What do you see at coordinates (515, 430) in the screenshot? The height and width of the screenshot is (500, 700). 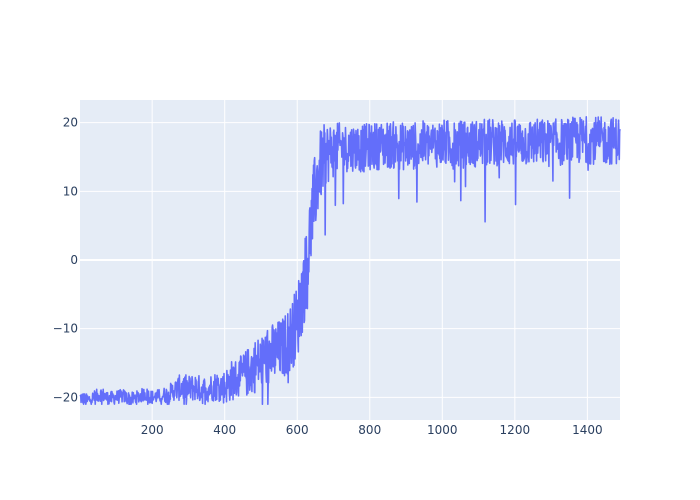 I see `x-tick-label: 1200` at bounding box center [515, 430].